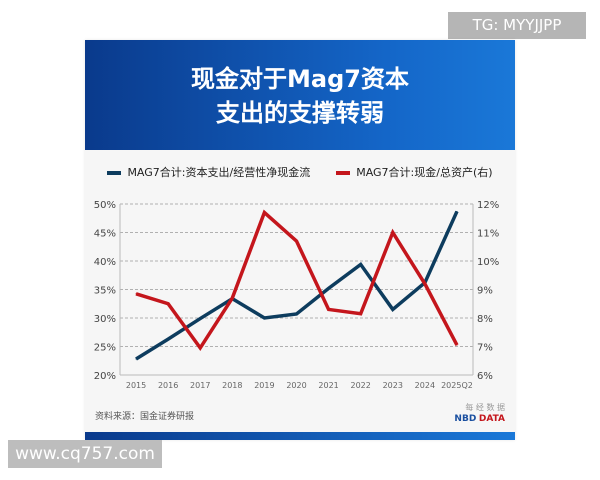  I want to click on x-tick-label: 2021, so click(328, 385).